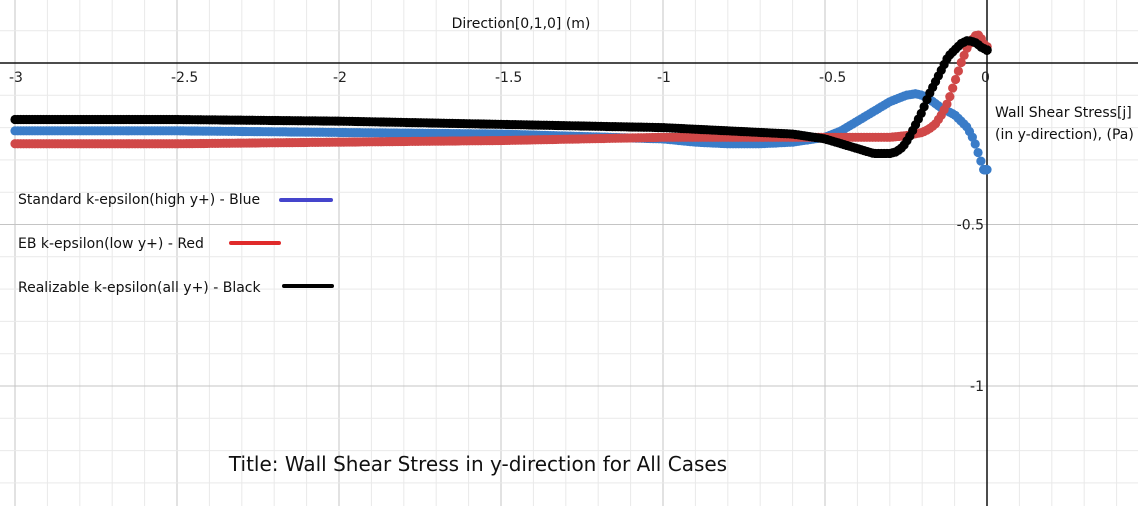 Image resolution: width=1138 pixels, height=506 pixels. Describe the element at coordinates (985, 78) in the screenshot. I see `x-tick-label: 0` at that location.